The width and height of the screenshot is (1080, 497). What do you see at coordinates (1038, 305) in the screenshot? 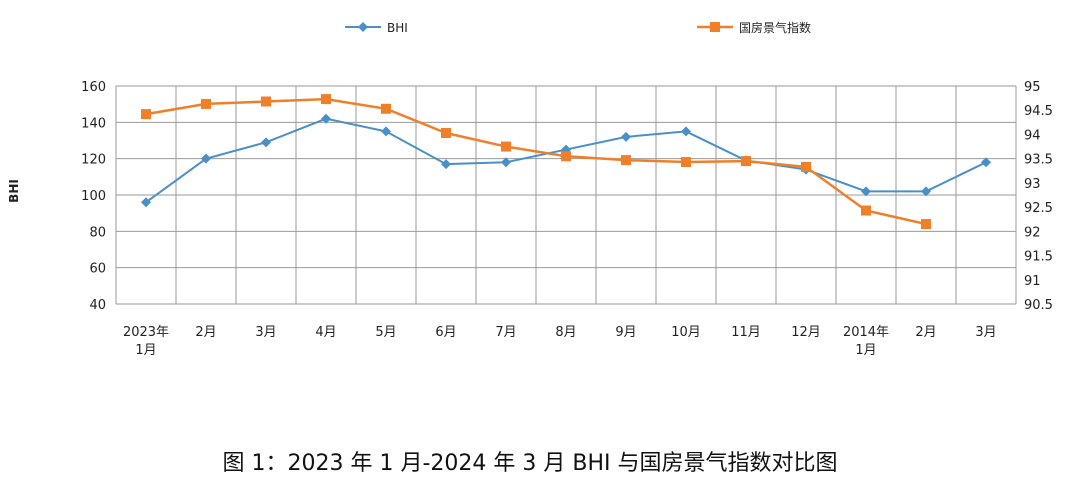
I see `y2-tick-label: 90.5` at bounding box center [1038, 305].